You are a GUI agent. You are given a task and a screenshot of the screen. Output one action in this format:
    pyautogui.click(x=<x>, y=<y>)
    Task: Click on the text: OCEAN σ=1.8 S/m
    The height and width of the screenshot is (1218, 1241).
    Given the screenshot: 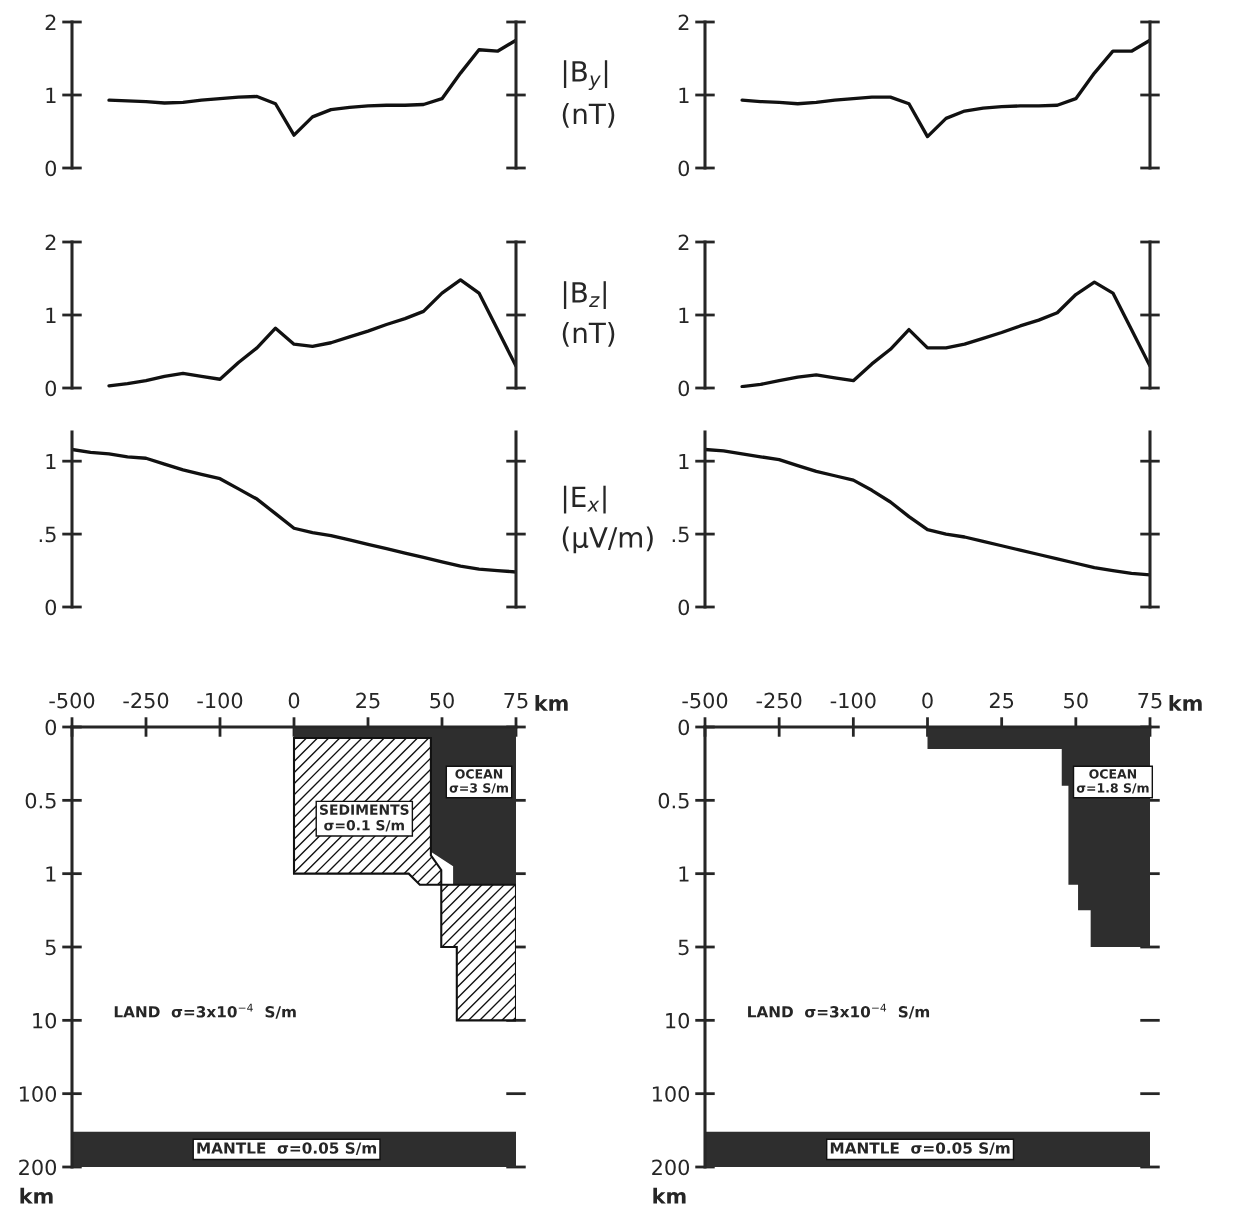 What is the action you would take?
    pyautogui.click(x=1112, y=781)
    